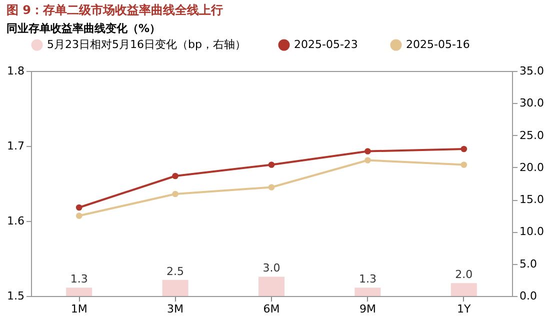  What do you see at coordinates (79, 309) in the screenshot?
I see `x-tick-label: 1M` at bounding box center [79, 309].